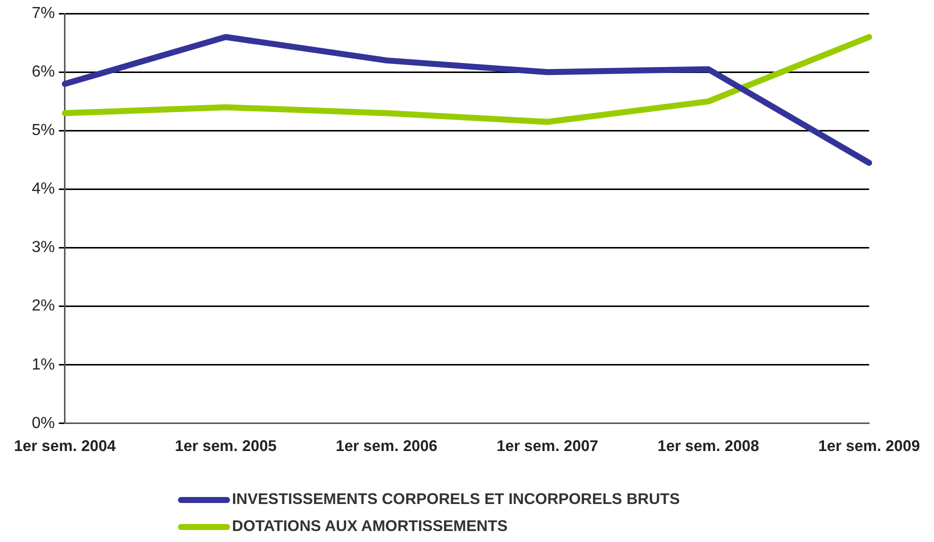  What do you see at coordinates (869, 446) in the screenshot?
I see `x-tick-label: 1er sem. 2009` at bounding box center [869, 446].